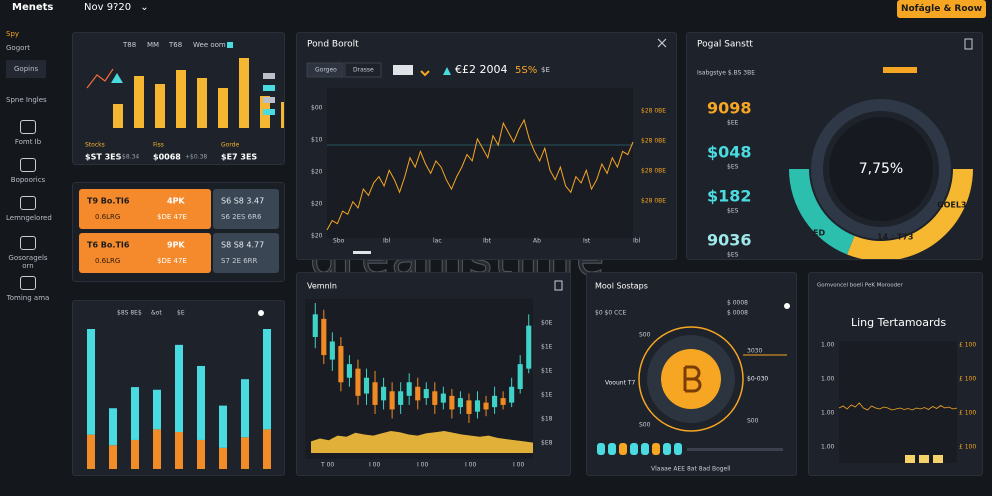 The image size is (992, 496). Describe the element at coordinates (910, 214) in the screenshot. I see `gauge-arc-yellow` at that location.